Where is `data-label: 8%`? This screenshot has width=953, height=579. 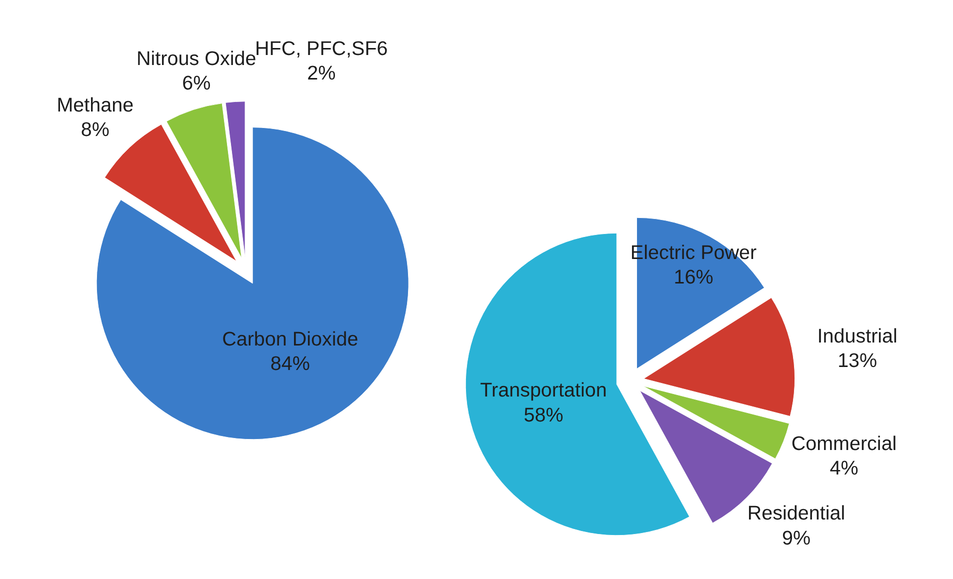
data-label: 8% is located at coordinates (95, 130).